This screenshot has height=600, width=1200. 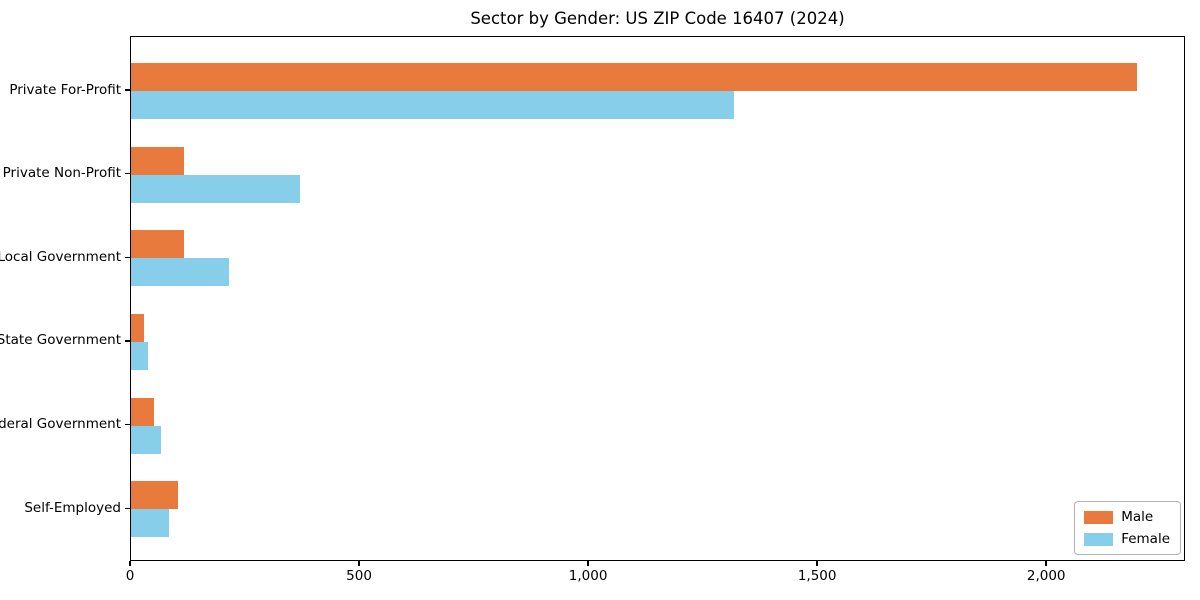 I want to click on legend: Male Female, so click(x=1127, y=528).